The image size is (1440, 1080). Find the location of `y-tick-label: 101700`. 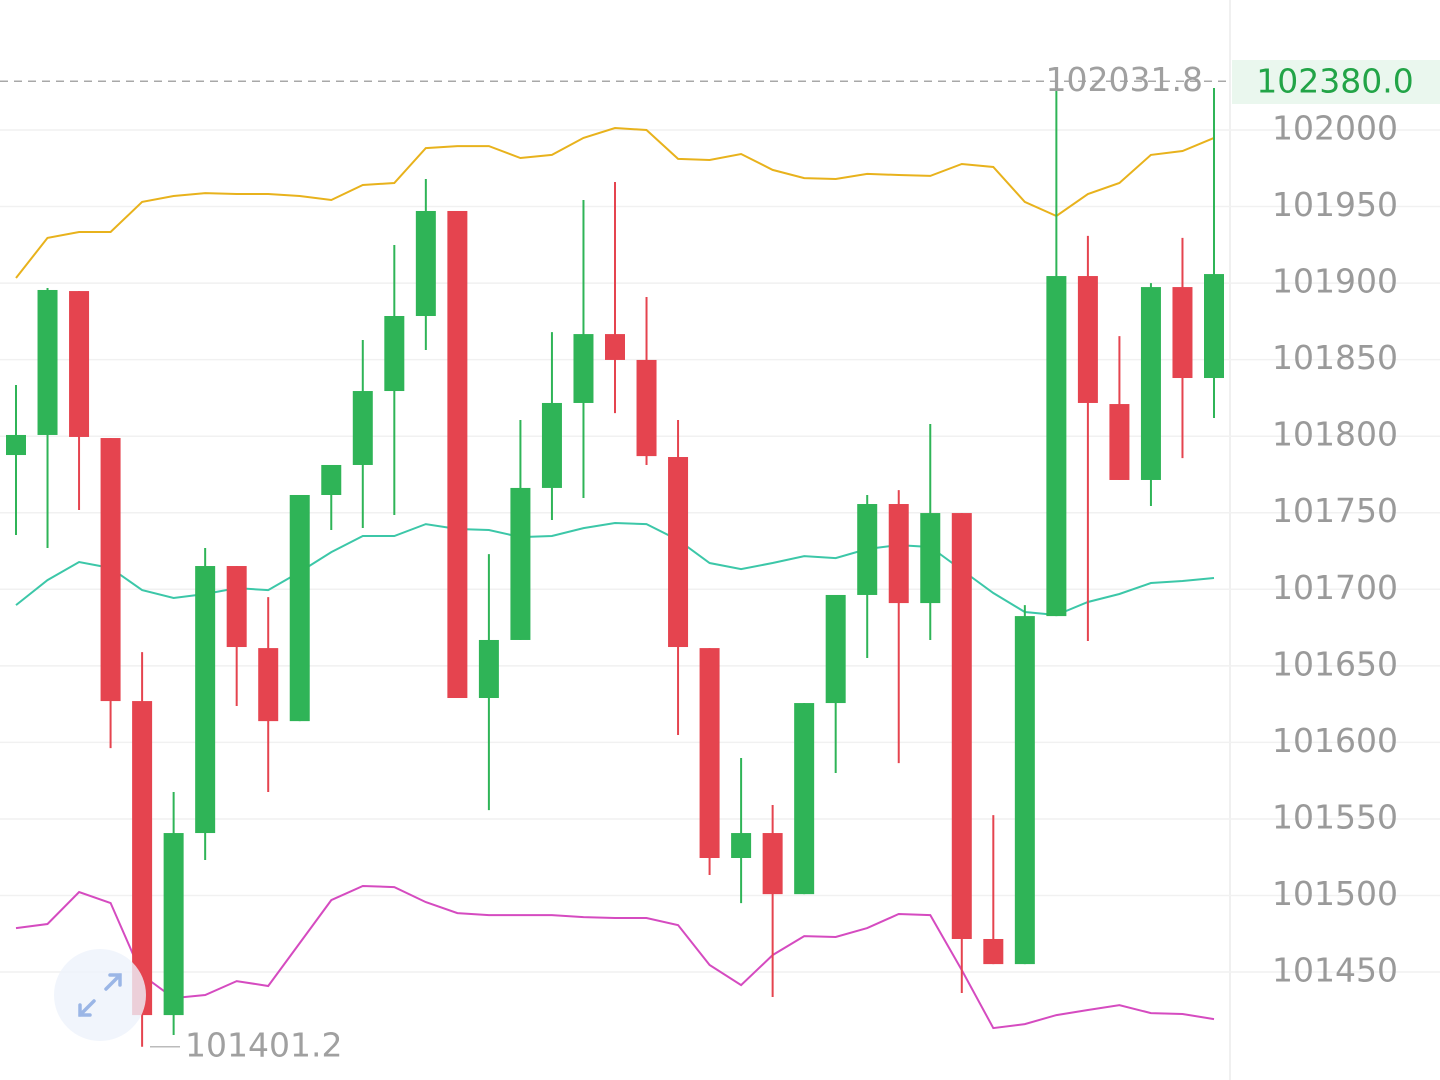

y-tick-label: 101700 is located at coordinates (1335, 587).